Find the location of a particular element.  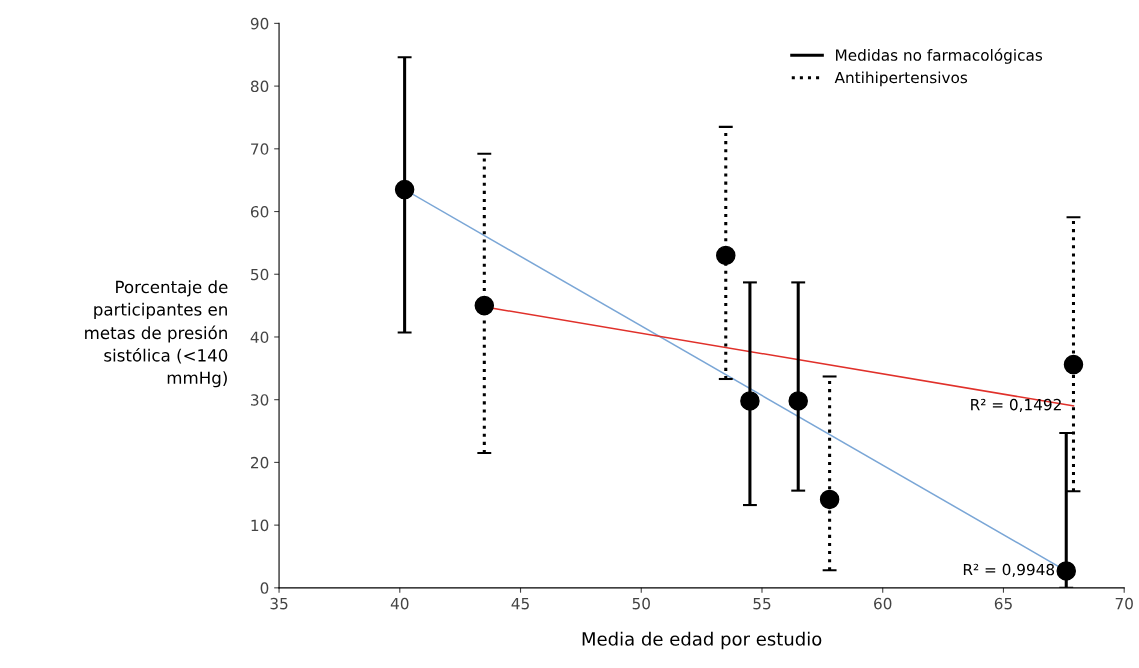

y-tick-label: 20 is located at coordinates (260, 462).